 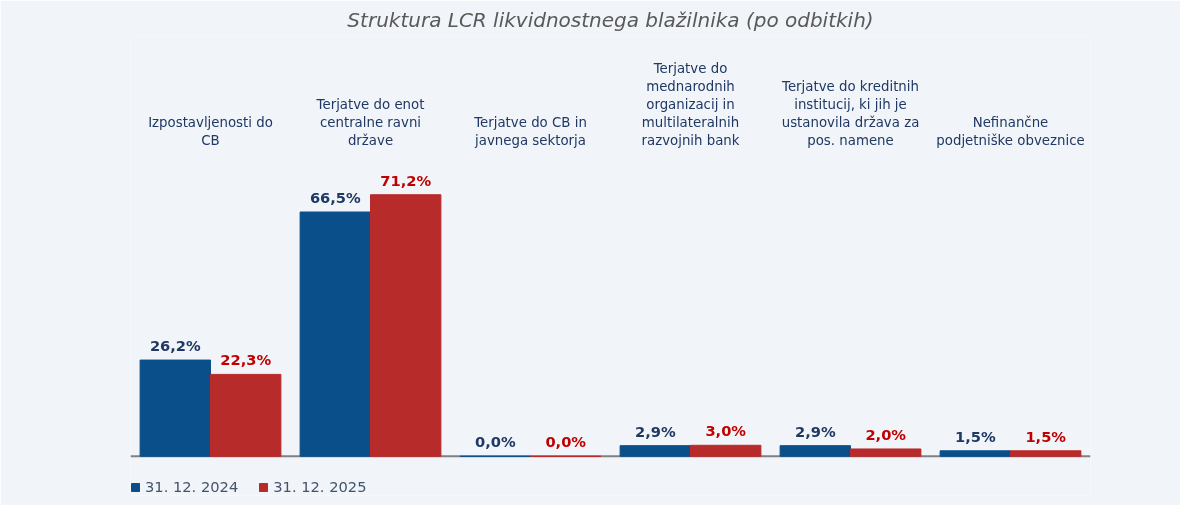 What do you see at coordinates (246, 360) in the screenshot?
I see `data-label: 22,3%` at bounding box center [246, 360].